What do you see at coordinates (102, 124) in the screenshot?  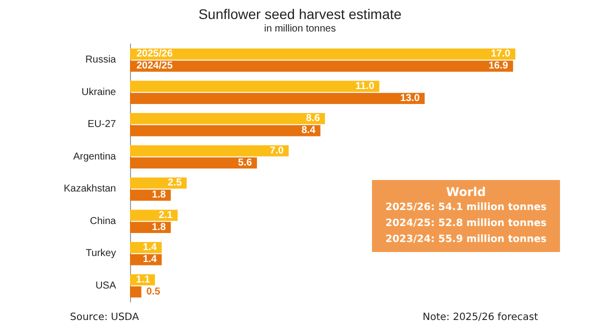 I see `y-tick-label: EU-27` at bounding box center [102, 124].